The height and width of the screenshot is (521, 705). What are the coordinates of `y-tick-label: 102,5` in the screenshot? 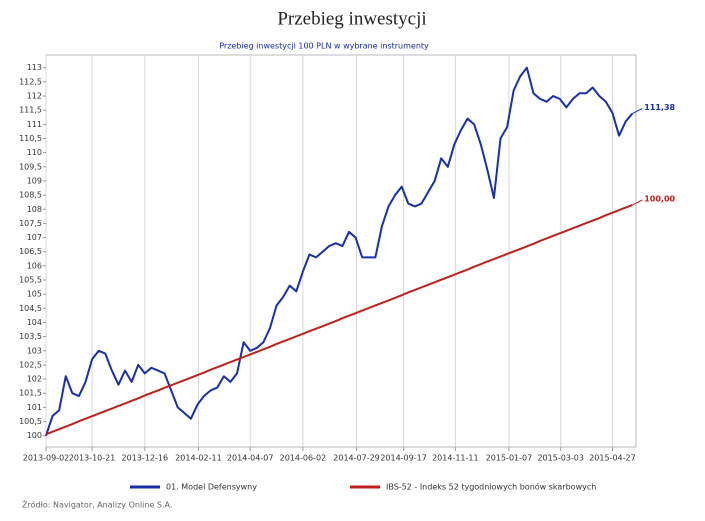 It's located at (30, 364).